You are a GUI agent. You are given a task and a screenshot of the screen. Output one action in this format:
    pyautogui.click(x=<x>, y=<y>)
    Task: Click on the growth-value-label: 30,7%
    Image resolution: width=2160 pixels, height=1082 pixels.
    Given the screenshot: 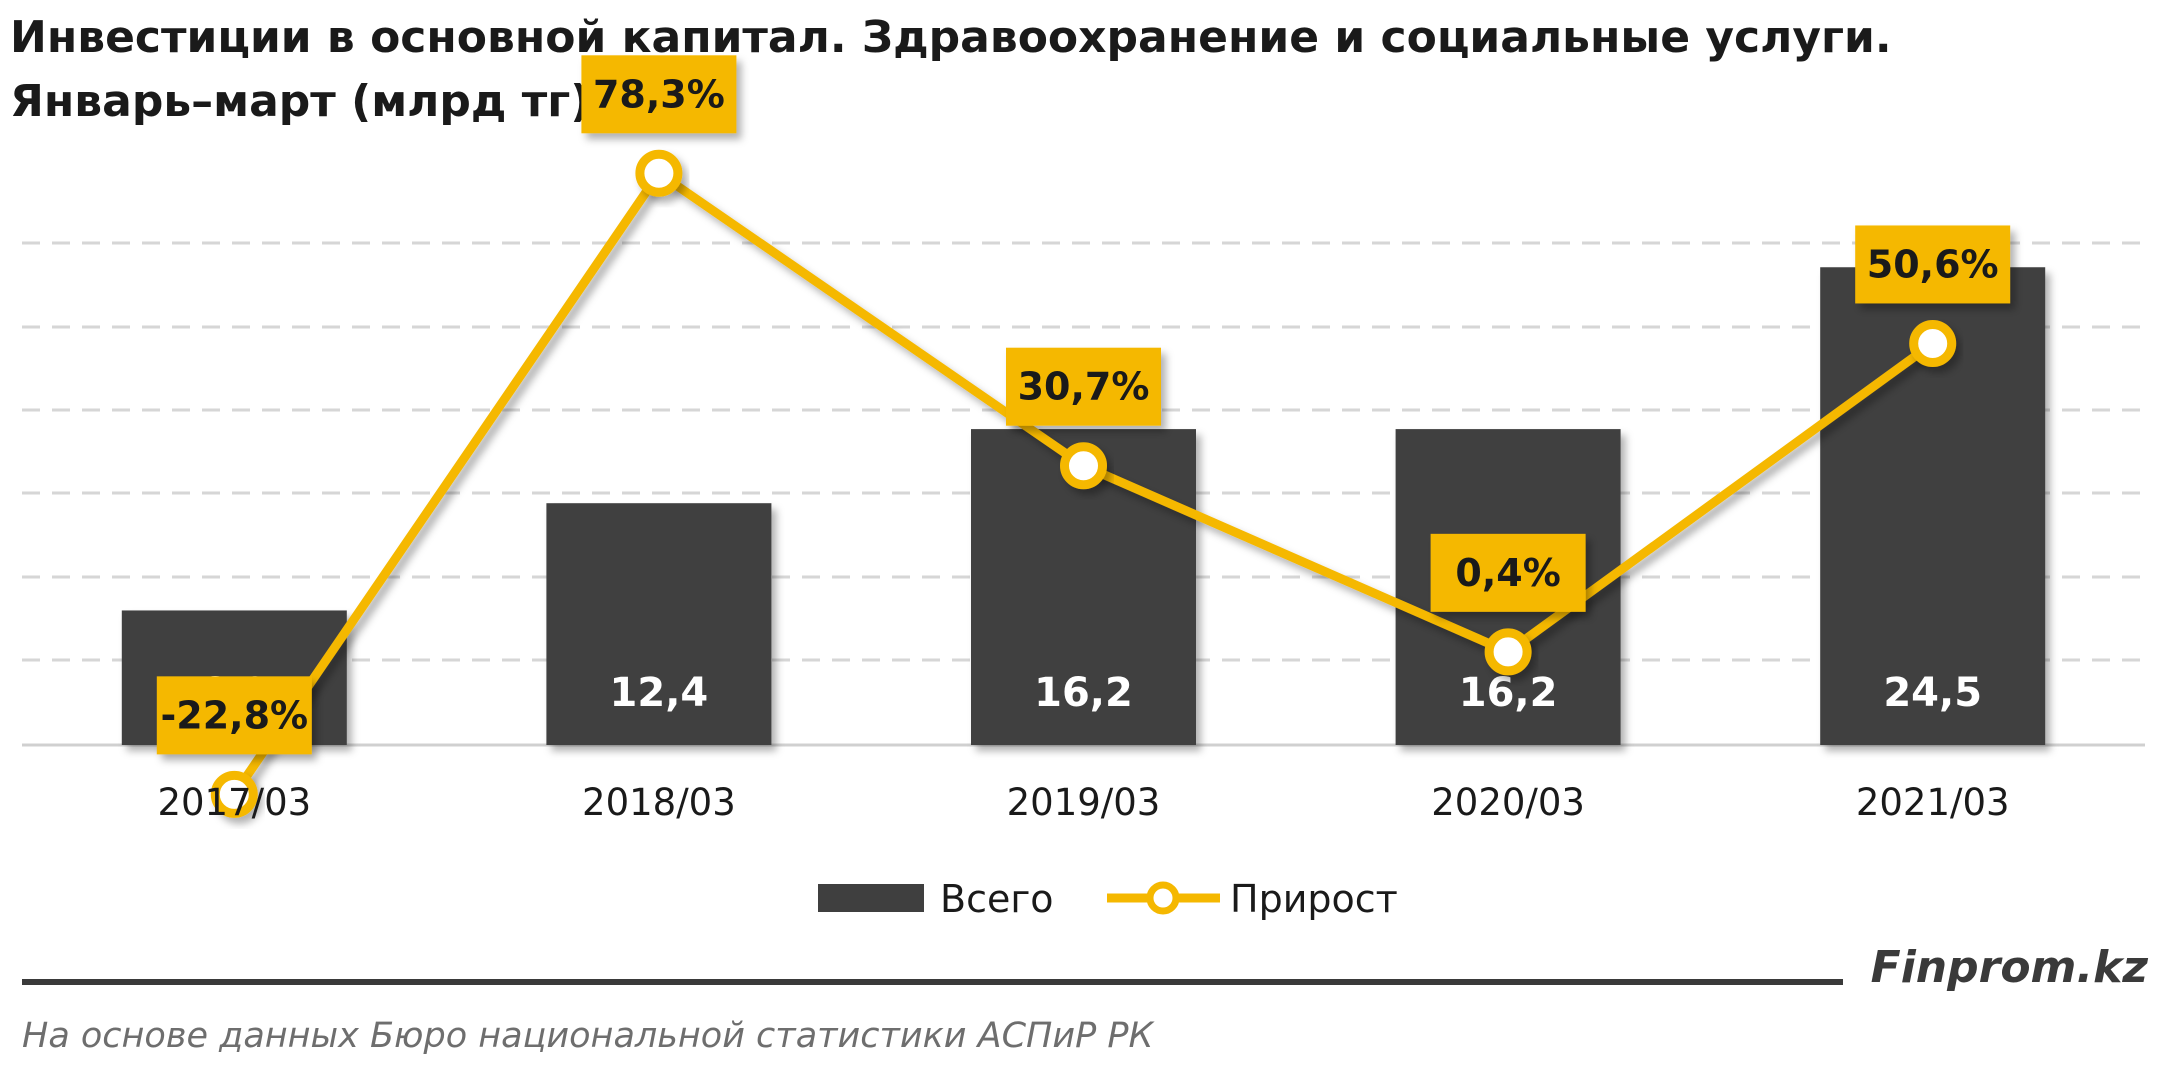 What is the action you would take?
    pyautogui.click(x=1084, y=387)
    